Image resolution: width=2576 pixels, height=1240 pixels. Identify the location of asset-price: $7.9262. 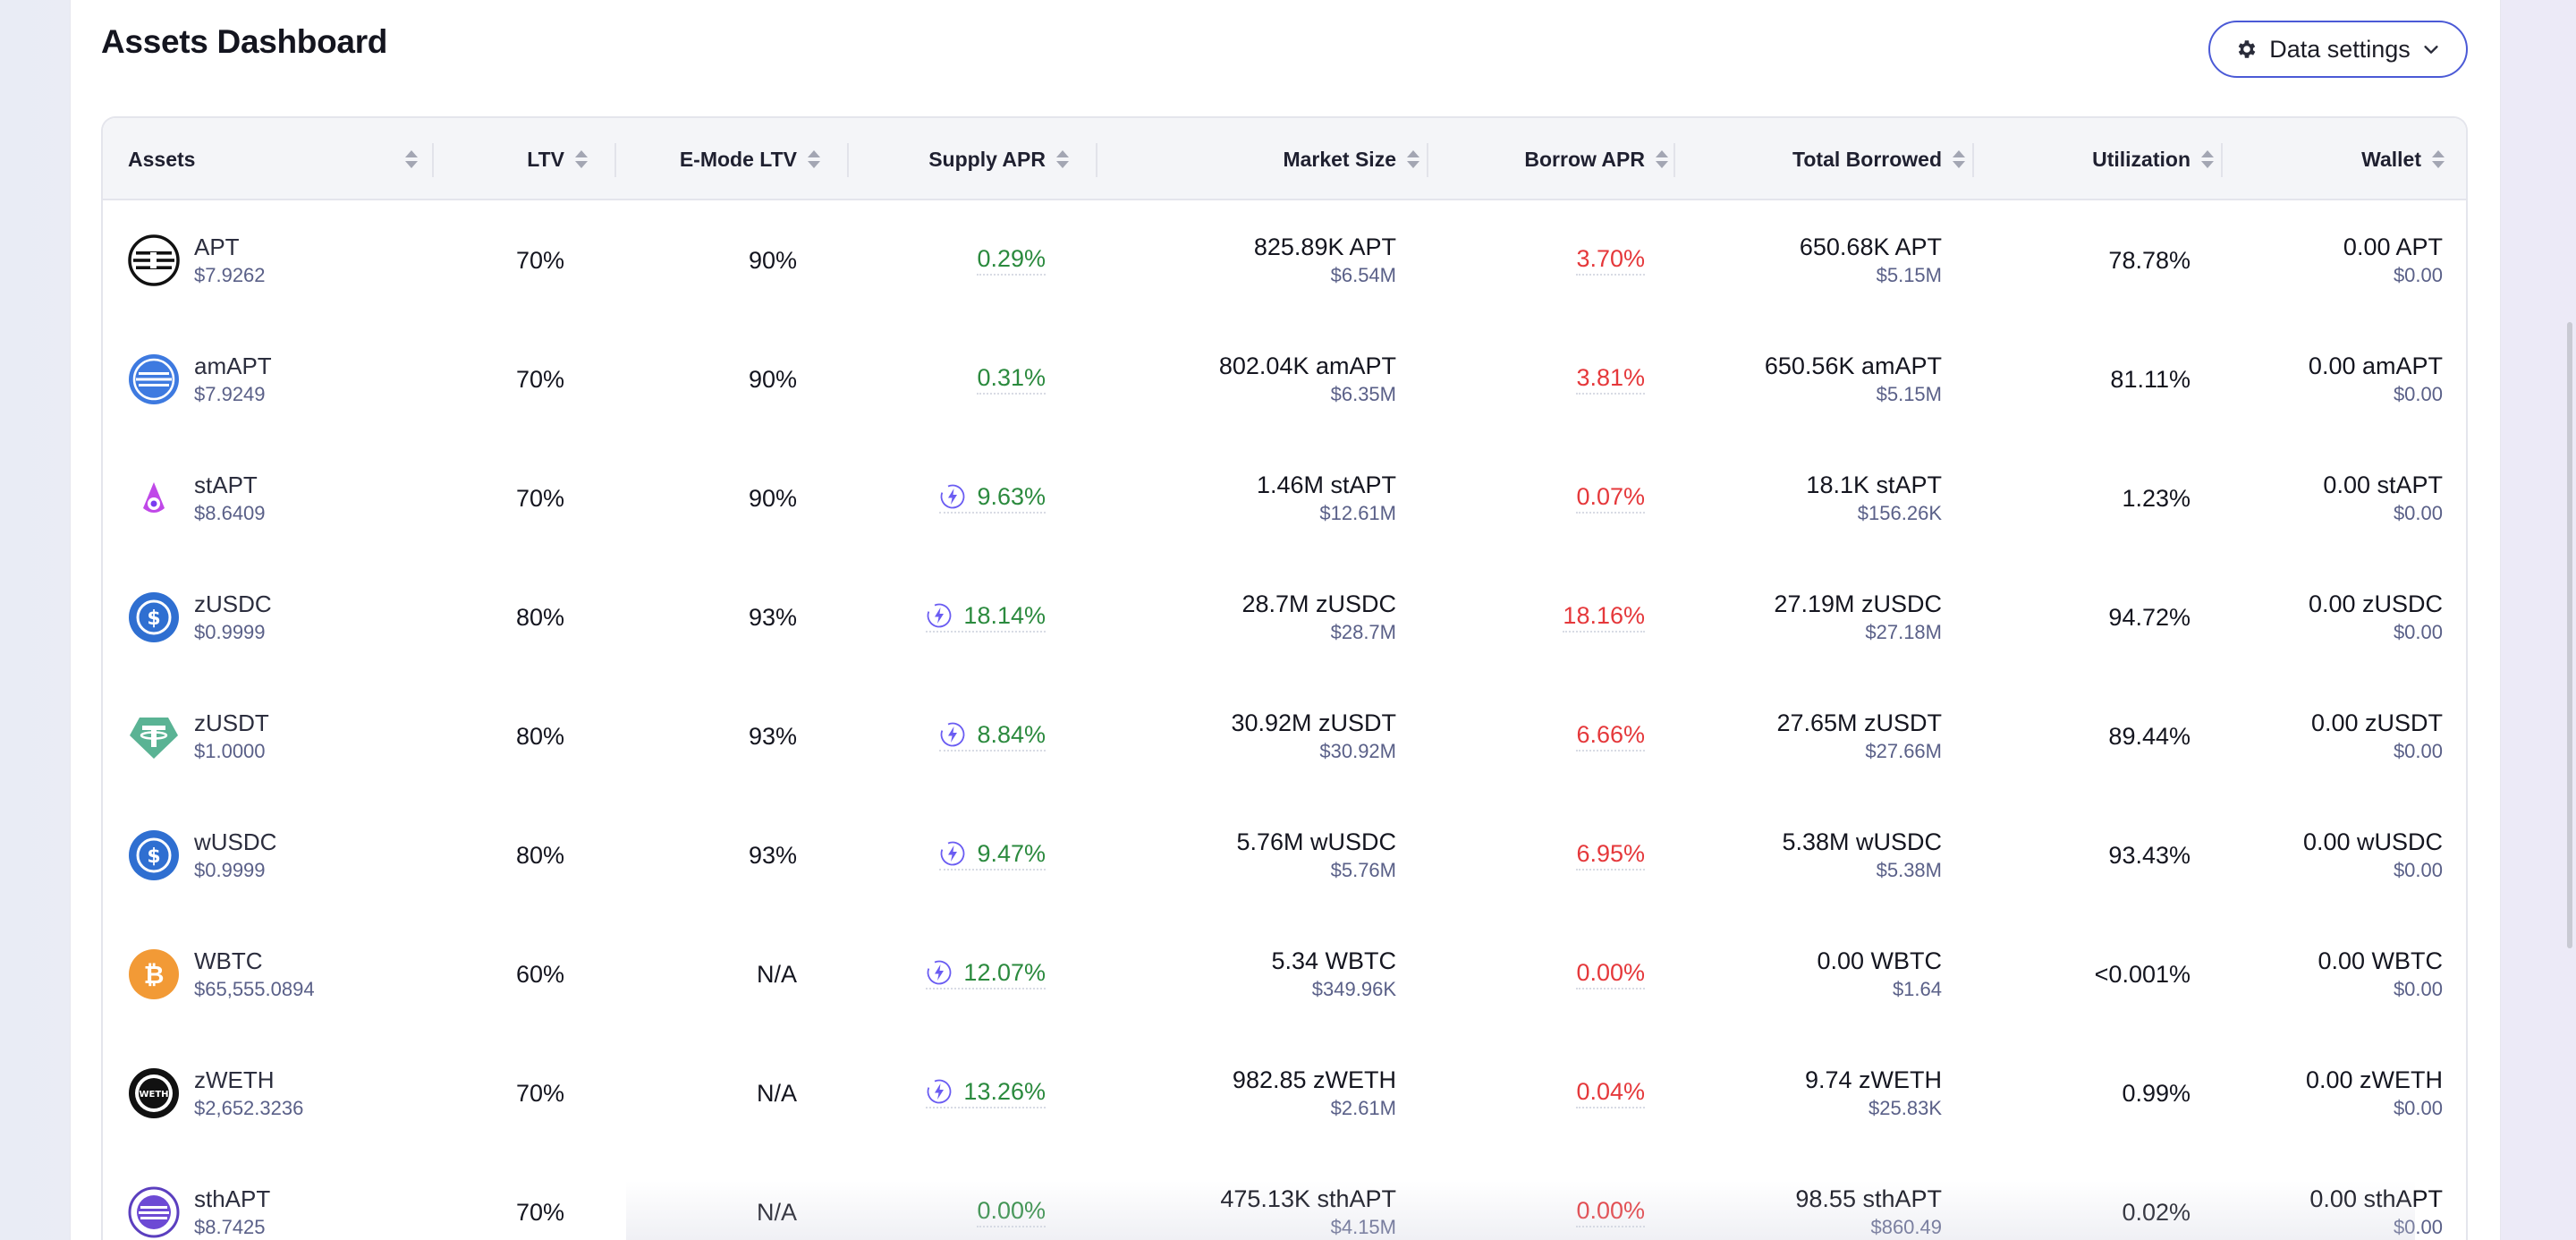
(230, 274).